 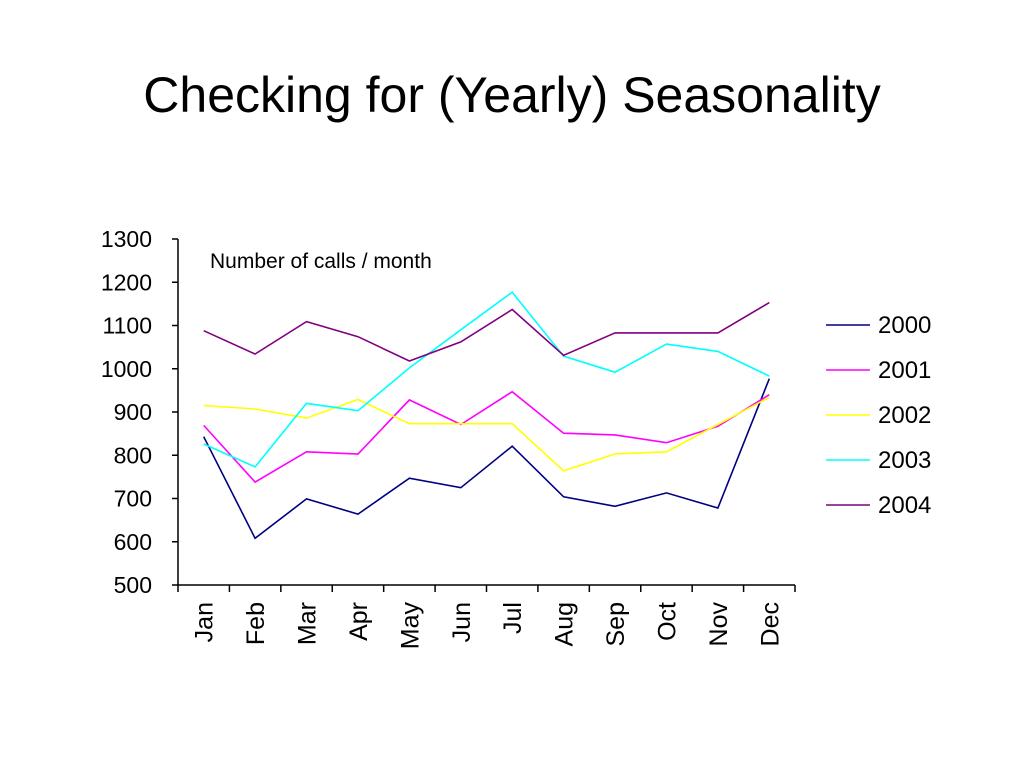 What do you see at coordinates (308, 623) in the screenshot?
I see `x-tick-label: Mar` at bounding box center [308, 623].